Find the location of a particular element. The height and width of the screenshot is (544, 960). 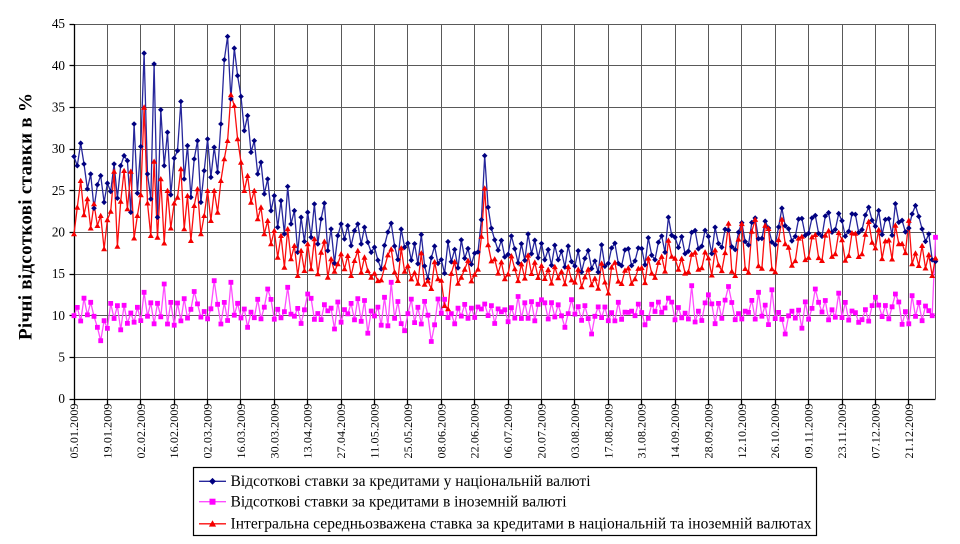

svg-text: 28.09.2009 is located at coordinates (708, 431).